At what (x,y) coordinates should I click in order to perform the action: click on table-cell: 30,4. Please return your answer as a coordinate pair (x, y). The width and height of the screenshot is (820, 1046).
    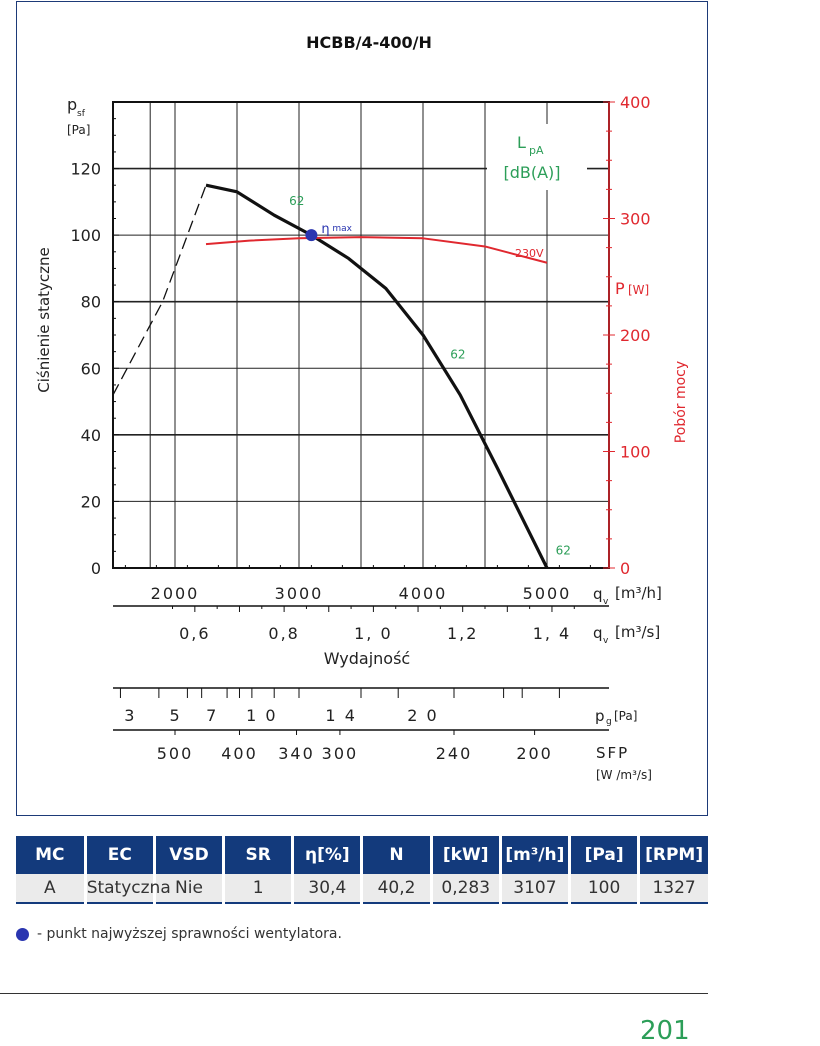
    Looking at the image, I should click on (328, 889).